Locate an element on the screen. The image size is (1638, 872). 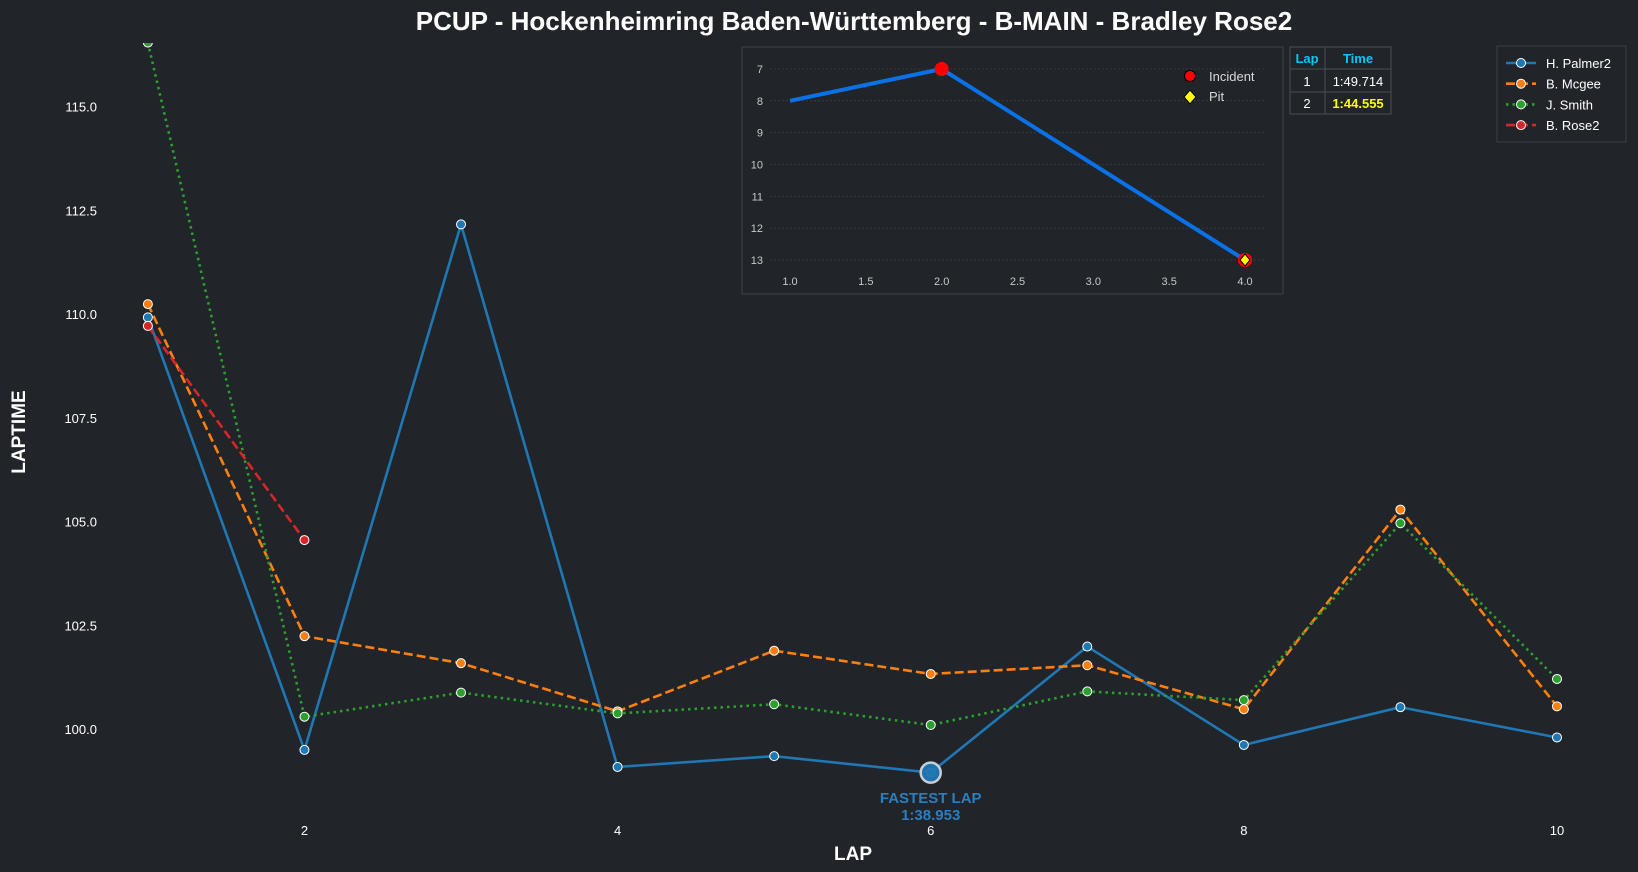
inset-x-tick-label: 3.0 is located at coordinates (1093, 282).